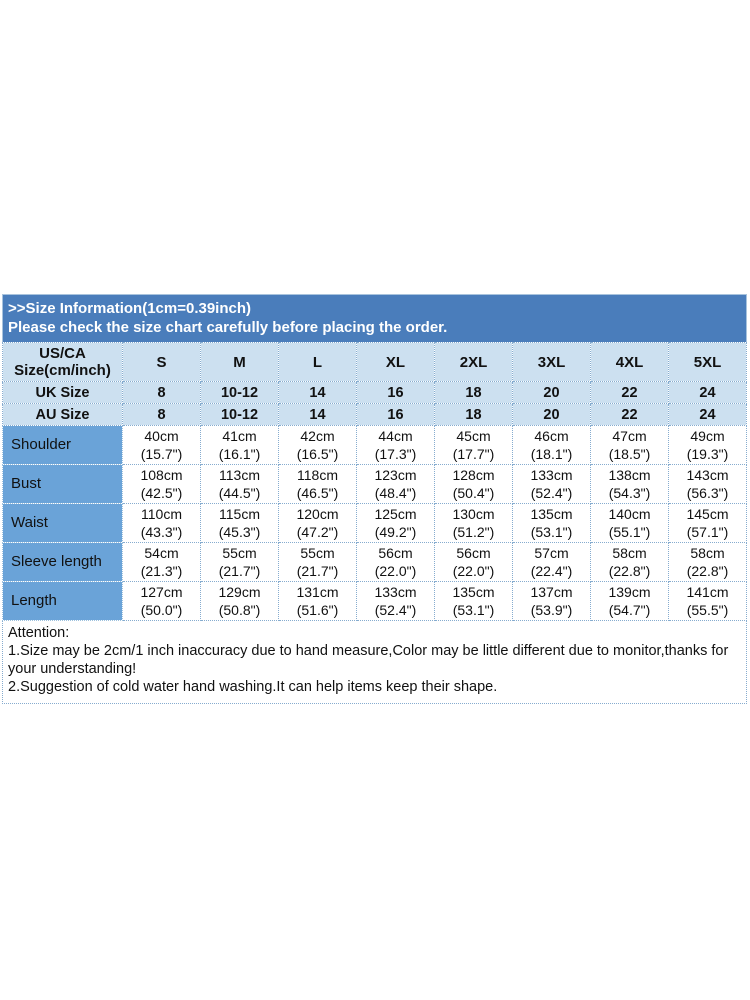  What do you see at coordinates (62, 362) in the screenshot?
I see `corner-header-cell: US/CA Size(cm/inch)` at bounding box center [62, 362].